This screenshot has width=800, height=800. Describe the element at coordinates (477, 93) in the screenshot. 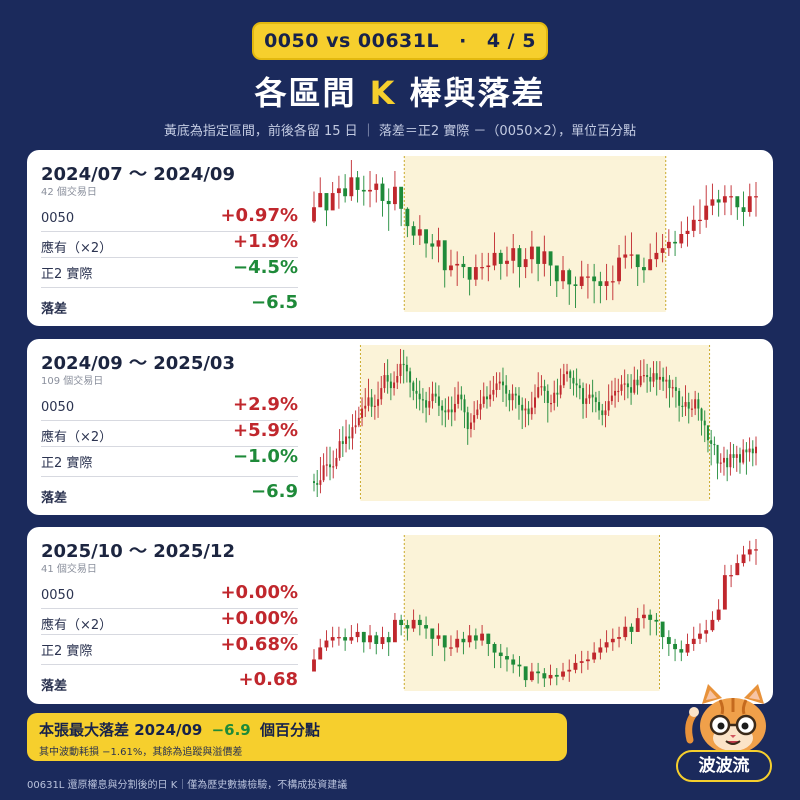

I see `title-part-2: 棒與落差` at that location.